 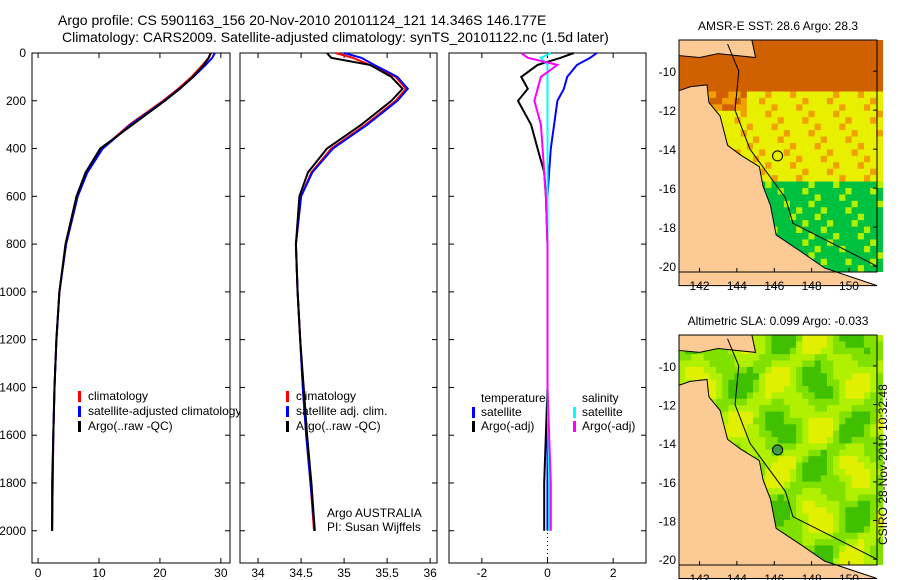 I want to click on map-lon-label: 148, so click(x=812, y=576).